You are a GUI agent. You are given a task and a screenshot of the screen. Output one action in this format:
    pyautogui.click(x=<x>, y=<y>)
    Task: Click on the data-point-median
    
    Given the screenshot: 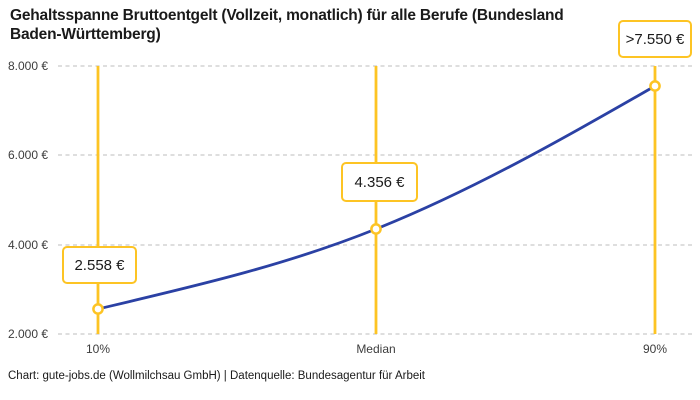 What is the action you would take?
    pyautogui.click(x=376, y=229)
    